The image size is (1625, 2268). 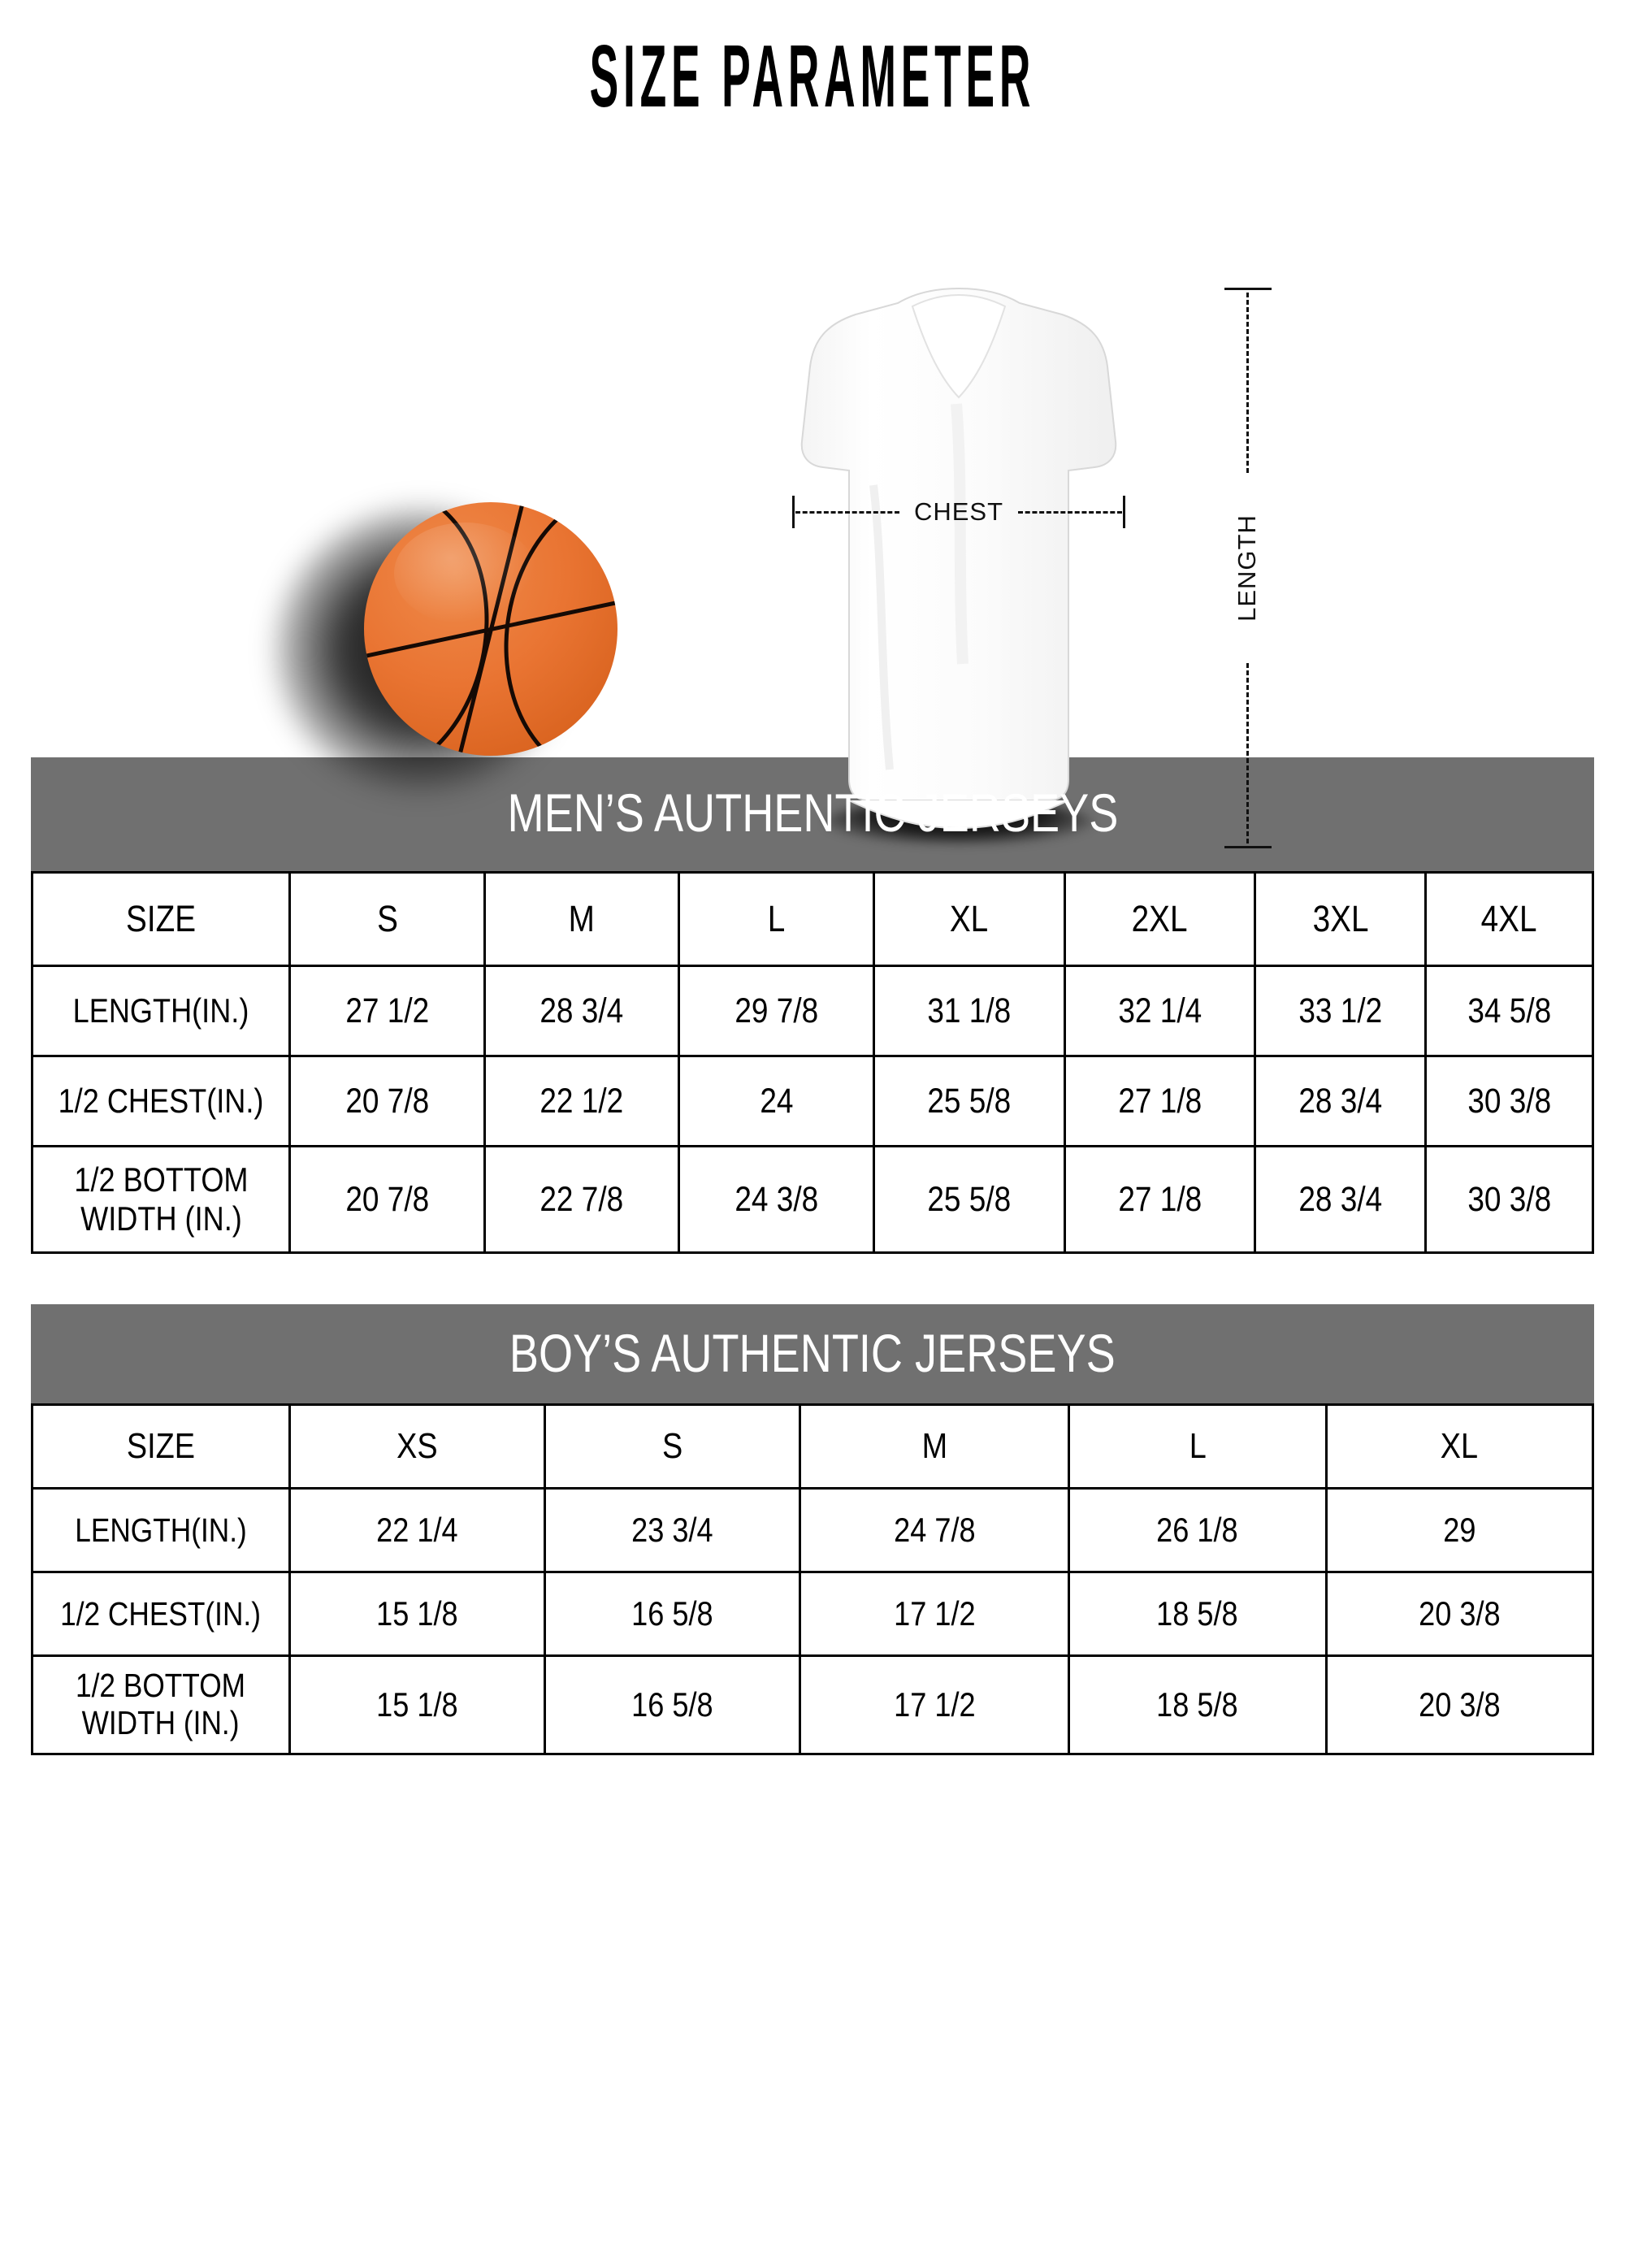 I want to click on cell-length-4xl: 34 5/8, so click(x=1510, y=1011).